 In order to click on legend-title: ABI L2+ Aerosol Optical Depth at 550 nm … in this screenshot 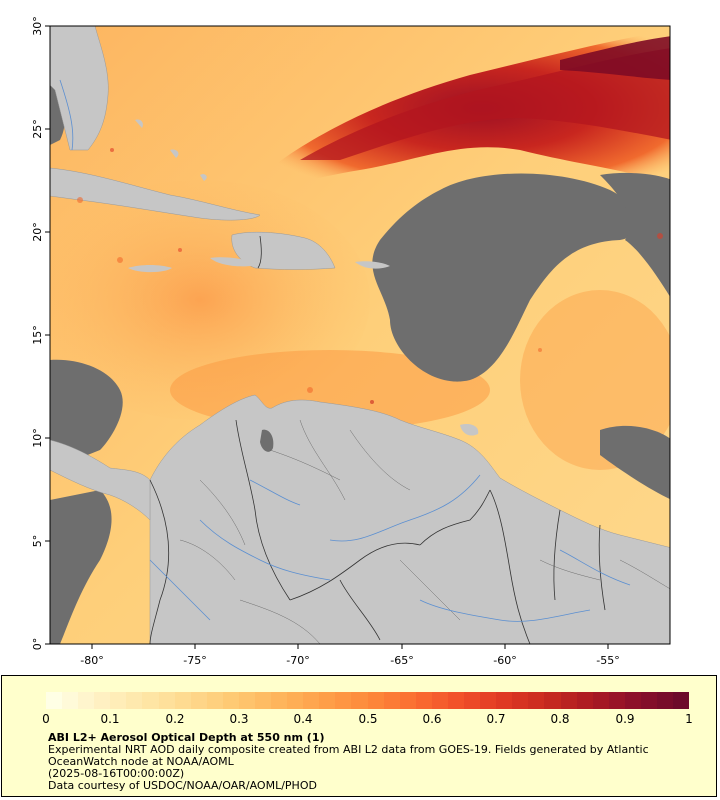, I will do `click(186, 737)`.